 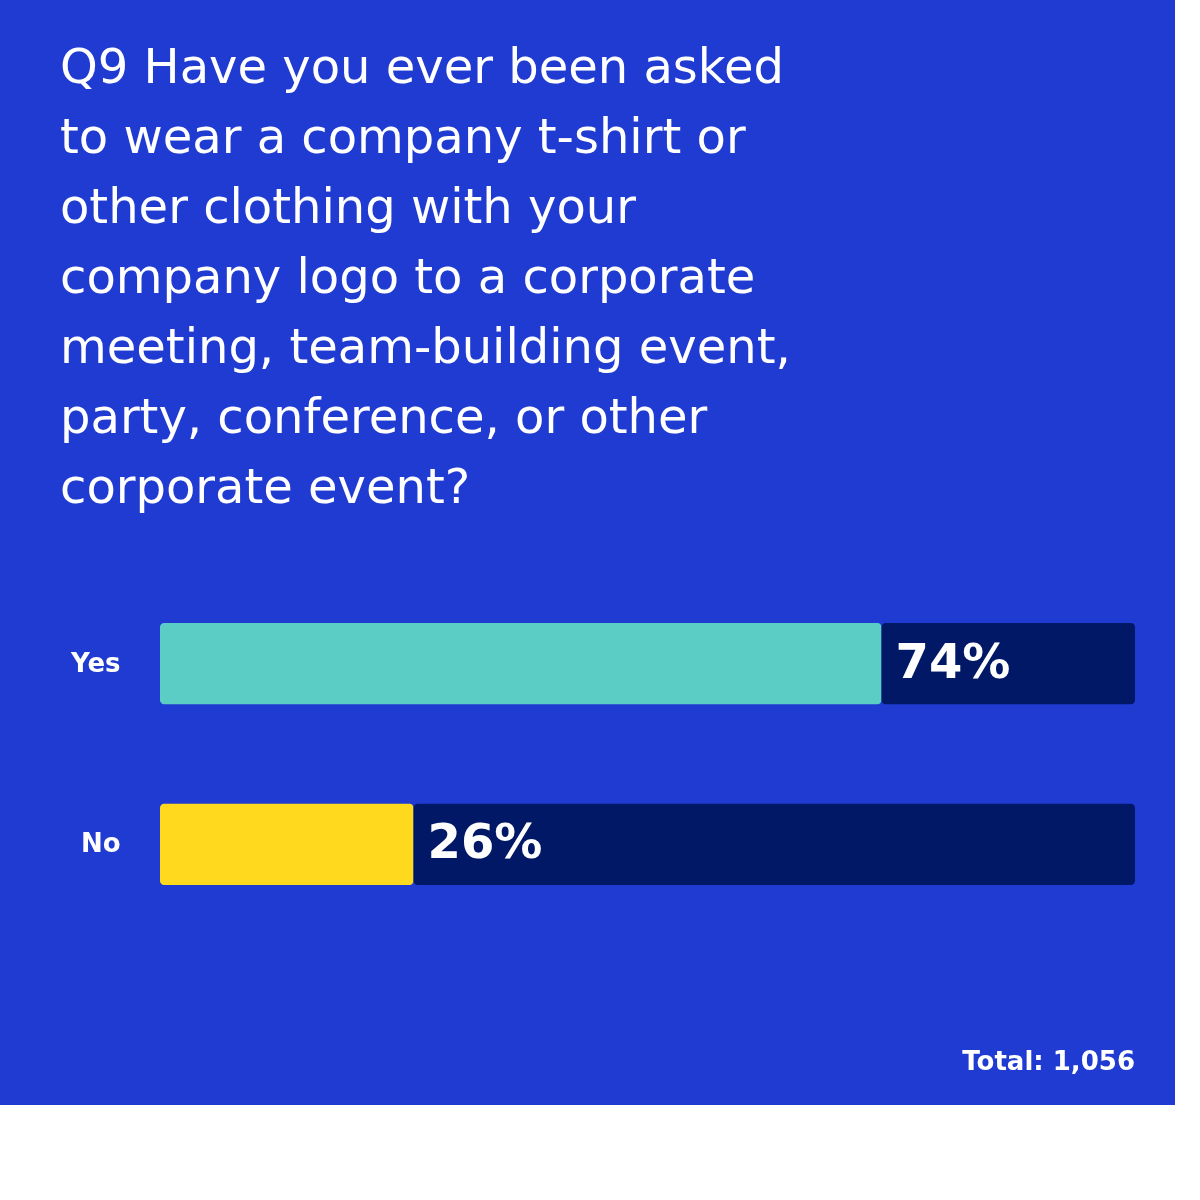 What do you see at coordinates (95, 662) in the screenshot?
I see `y-tick-label: Yes` at bounding box center [95, 662].